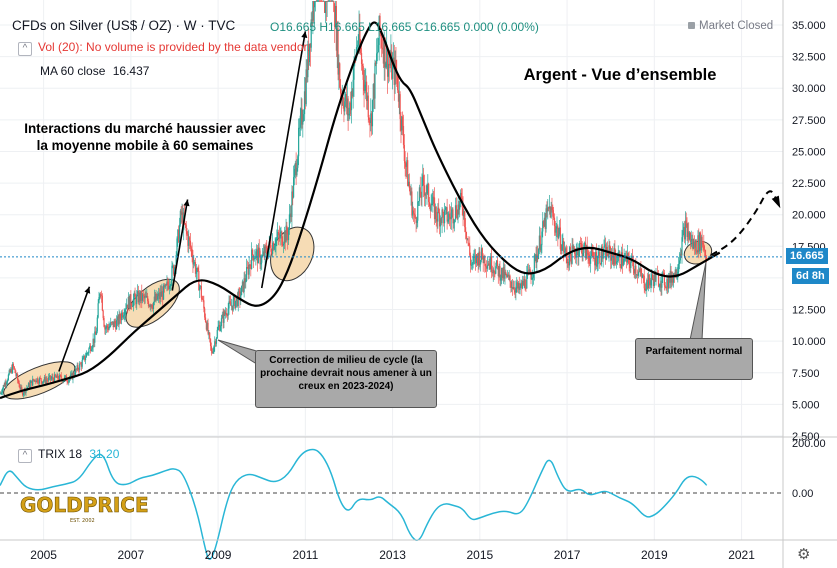  I want to click on market-closed-icon, so click(691, 25).